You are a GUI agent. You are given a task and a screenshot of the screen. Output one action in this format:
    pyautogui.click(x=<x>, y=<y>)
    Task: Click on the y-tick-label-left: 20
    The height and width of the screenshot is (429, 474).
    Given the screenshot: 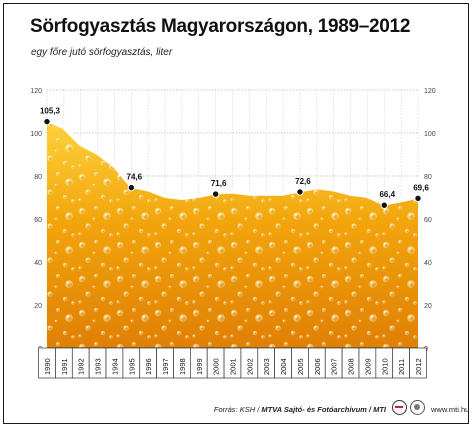 What is the action you would take?
    pyautogui.click(x=38, y=306)
    